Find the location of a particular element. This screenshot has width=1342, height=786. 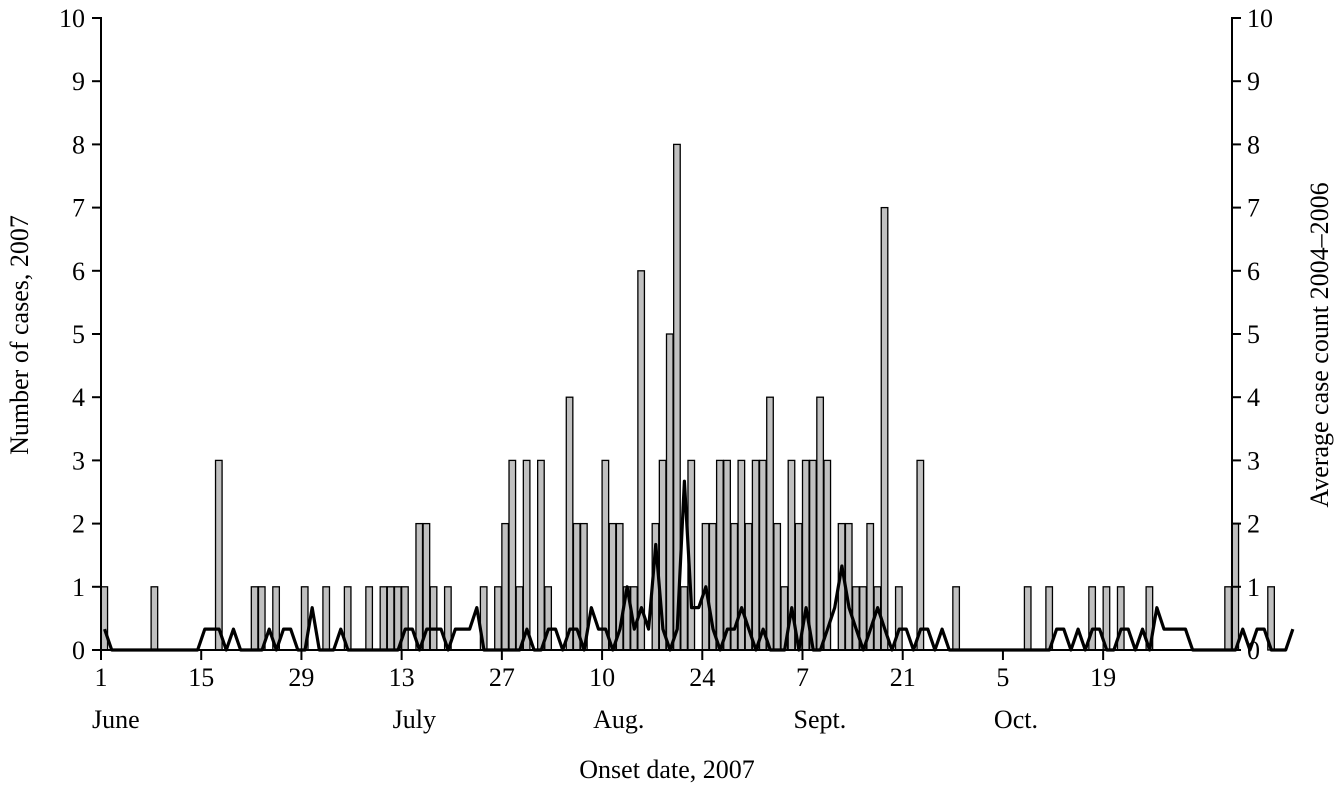

y-tick-label-left: 3 is located at coordinates (78, 460).